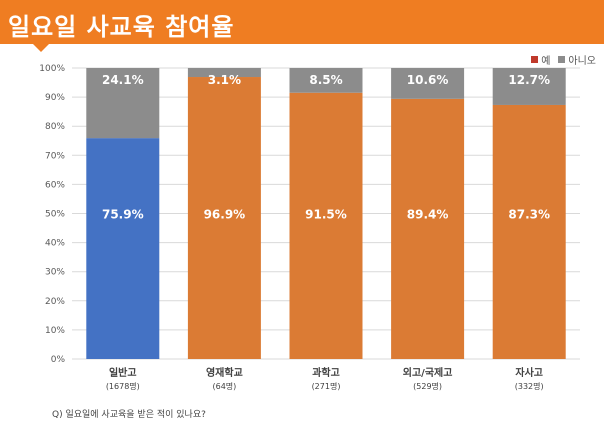 The image size is (604, 429). Describe the element at coordinates (225, 386) in the screenshot. I see `x-category-sublabel: (64명)` at that location.